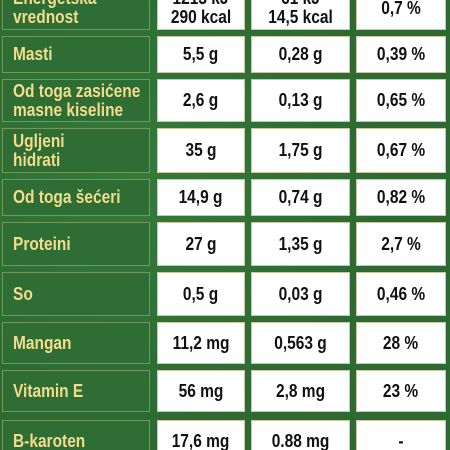  Describe the element at coordinates (76, 150) in the screenshot. I see `row-label: Ugljeni hidrati` at that location.